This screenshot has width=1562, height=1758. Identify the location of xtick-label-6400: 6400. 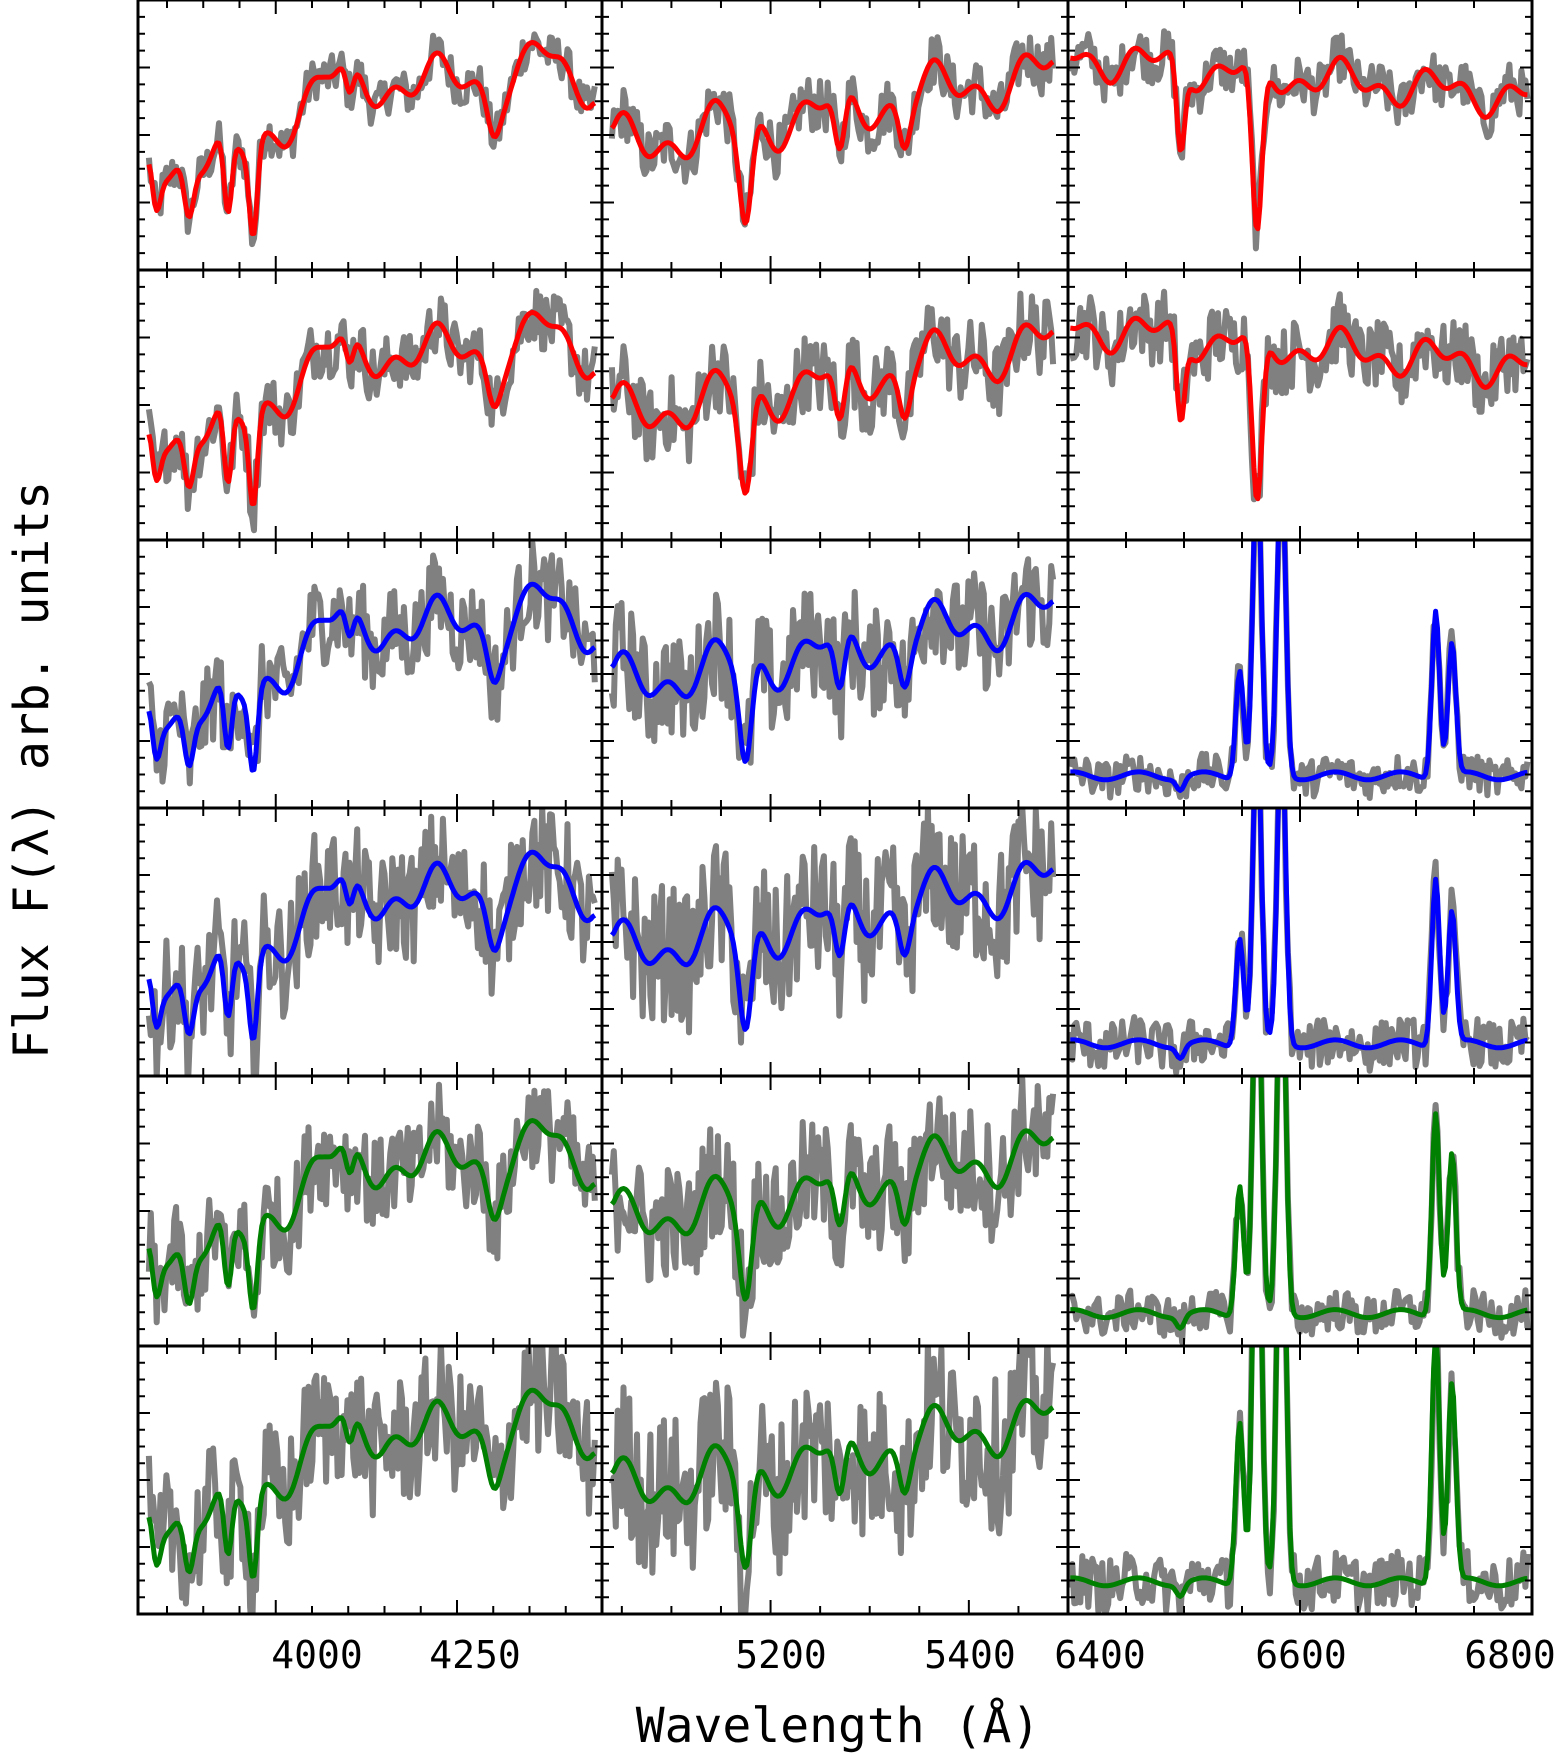
(1100, 1655).